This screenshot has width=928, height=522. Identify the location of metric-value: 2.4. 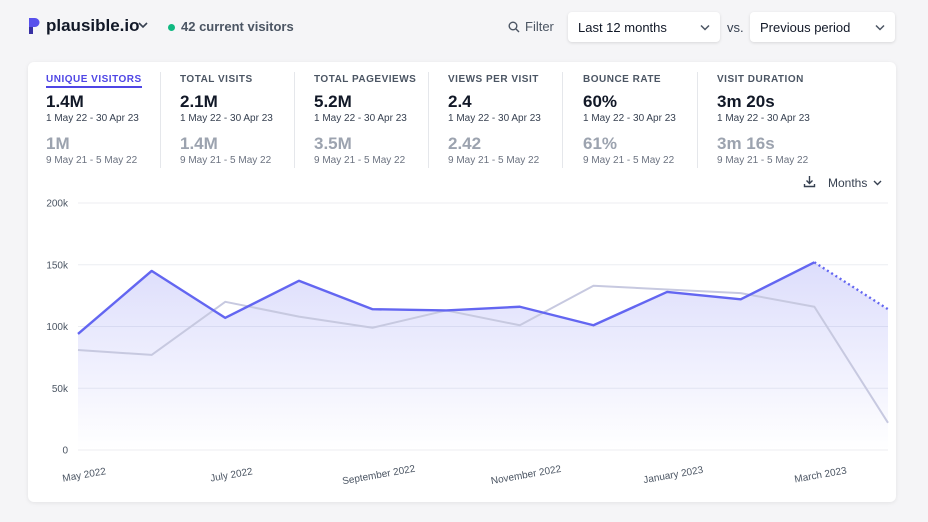
(460, 101).